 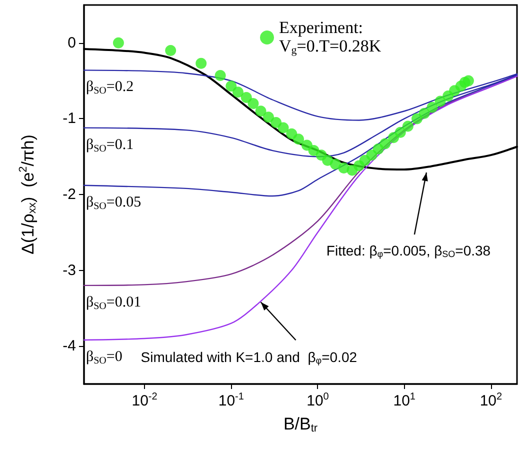 What do you see at coordinates (69, 346) in the screenshot?
I see `y-tick-label: -4` at bounding box center [69, 346].